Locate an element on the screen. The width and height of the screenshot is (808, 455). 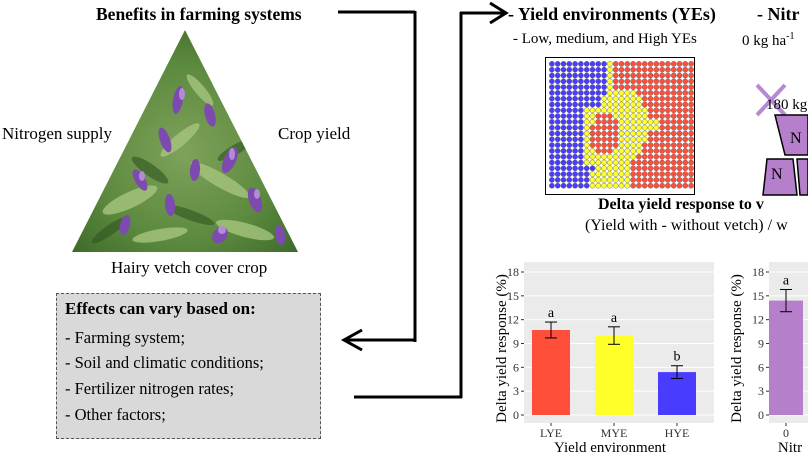
x-tick-label: LYE is located at coordinates (551, 433).